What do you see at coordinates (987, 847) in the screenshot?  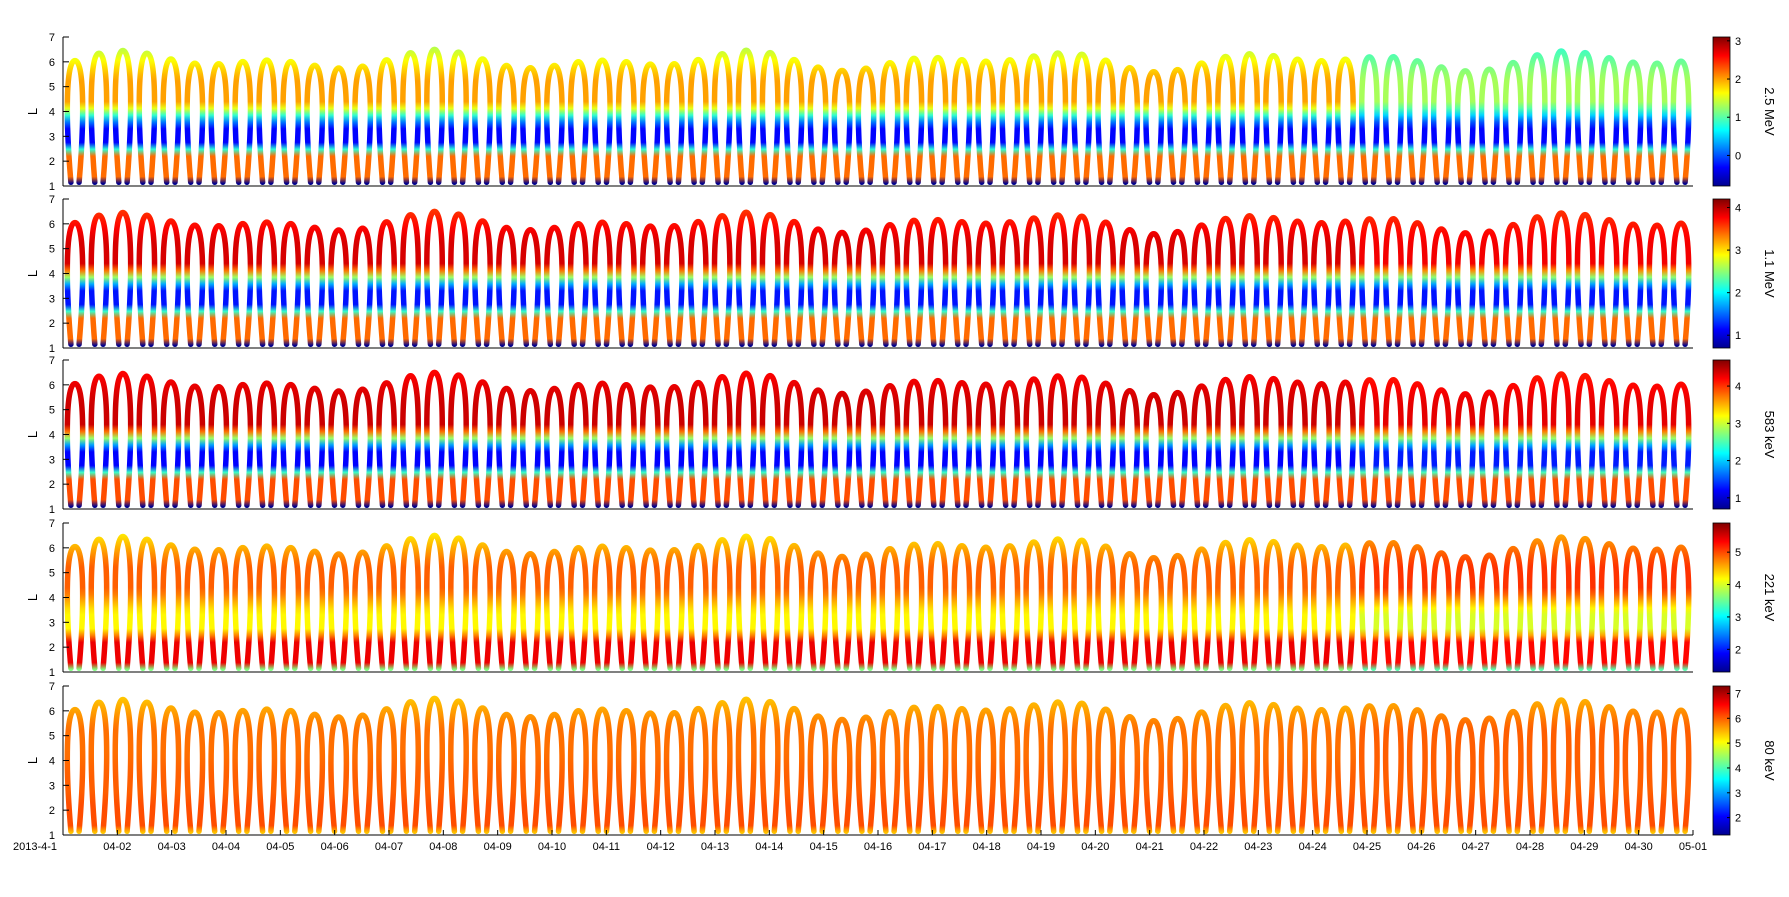 I see `x-tick-label: 04-18` at bounding box center [987, 847].